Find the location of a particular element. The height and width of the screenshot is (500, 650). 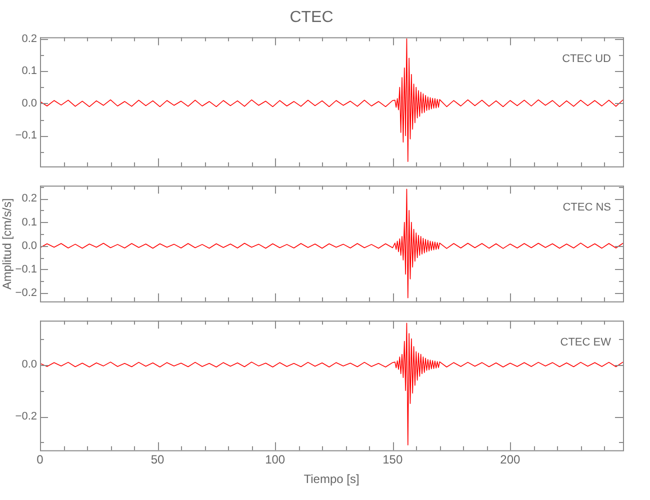

x-tick-label: 200 is located at coordinates (510, 459).